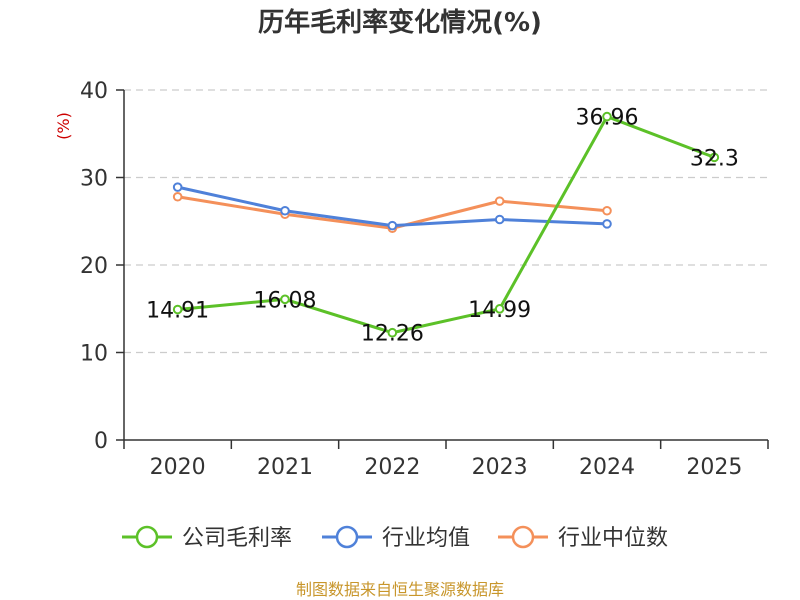 The width and height of the screenshot is (800, 600). What do you see at coordinates (714, 467) in the screenshot?
I see `x-tick-label: 2025` at bounding box center [714, 467].